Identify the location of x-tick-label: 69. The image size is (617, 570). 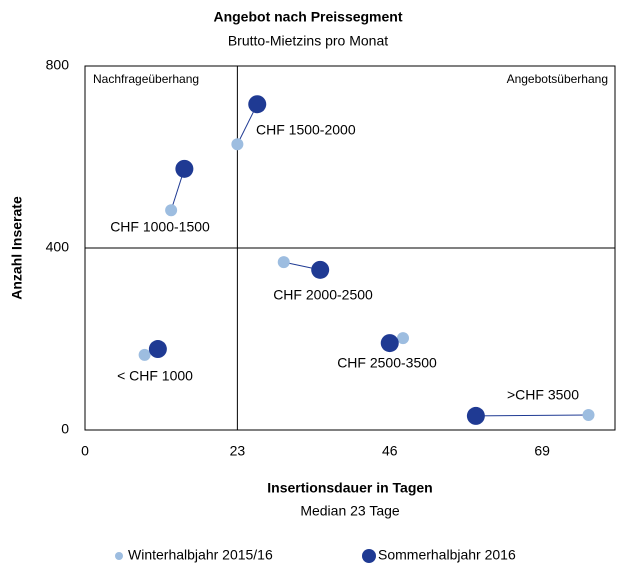
(542, 451).